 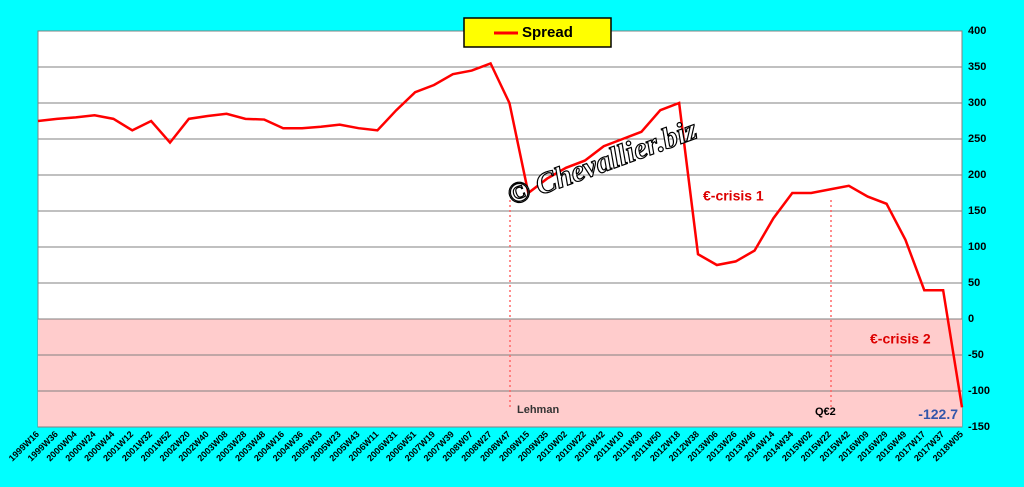 What do you see at coordinates (976, 355) in the screenshot?
I see `y-tick-label: -50` at bounding box center [976, 355].